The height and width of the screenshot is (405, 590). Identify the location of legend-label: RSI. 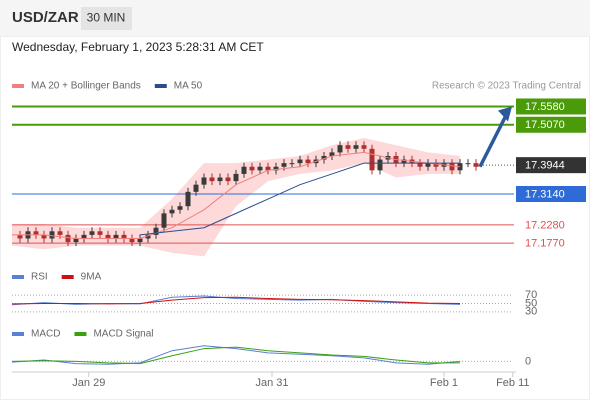
(39, 277).